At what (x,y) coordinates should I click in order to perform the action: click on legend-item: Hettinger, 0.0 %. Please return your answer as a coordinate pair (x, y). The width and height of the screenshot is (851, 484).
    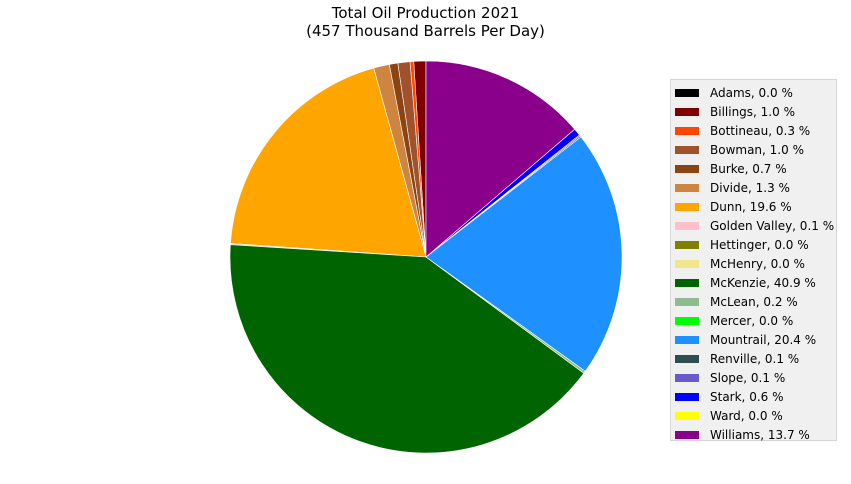
    Looking at the image, I should click on (755, 244).